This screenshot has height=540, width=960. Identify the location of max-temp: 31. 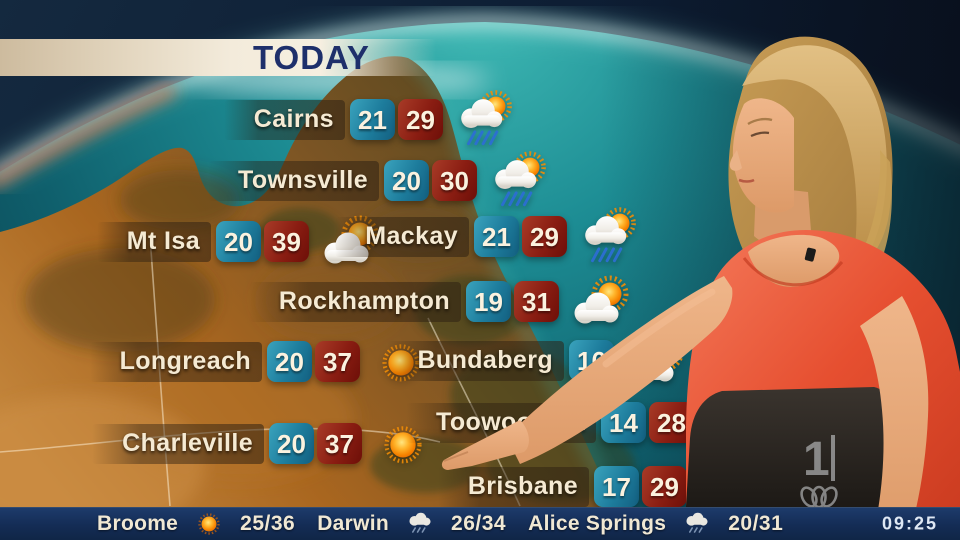
(536, 301).